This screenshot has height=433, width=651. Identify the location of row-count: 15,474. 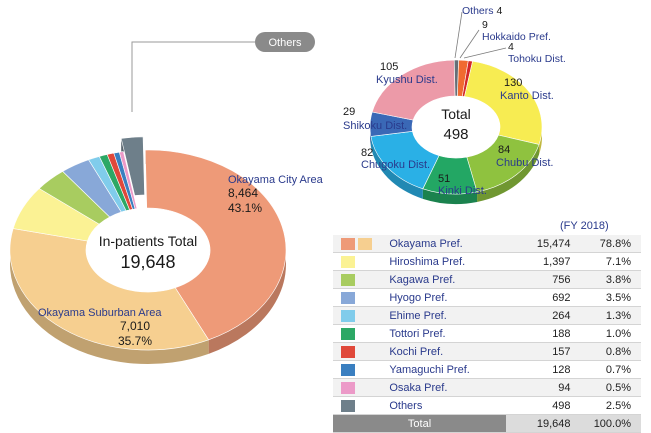
(540, 244).